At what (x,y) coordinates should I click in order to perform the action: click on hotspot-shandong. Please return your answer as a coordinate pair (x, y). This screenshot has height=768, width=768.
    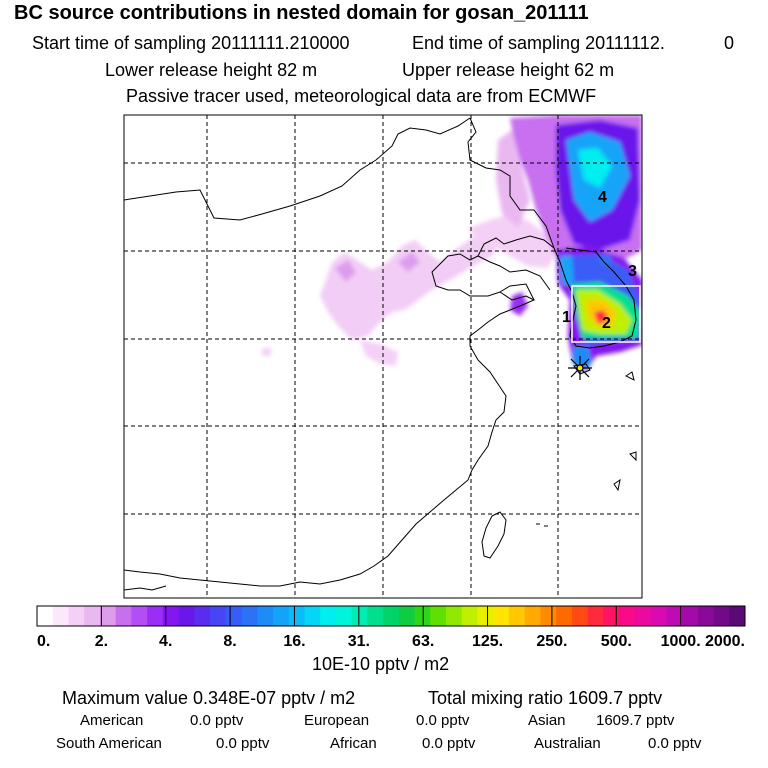
    Looking at the image, I should click on (519, 304).